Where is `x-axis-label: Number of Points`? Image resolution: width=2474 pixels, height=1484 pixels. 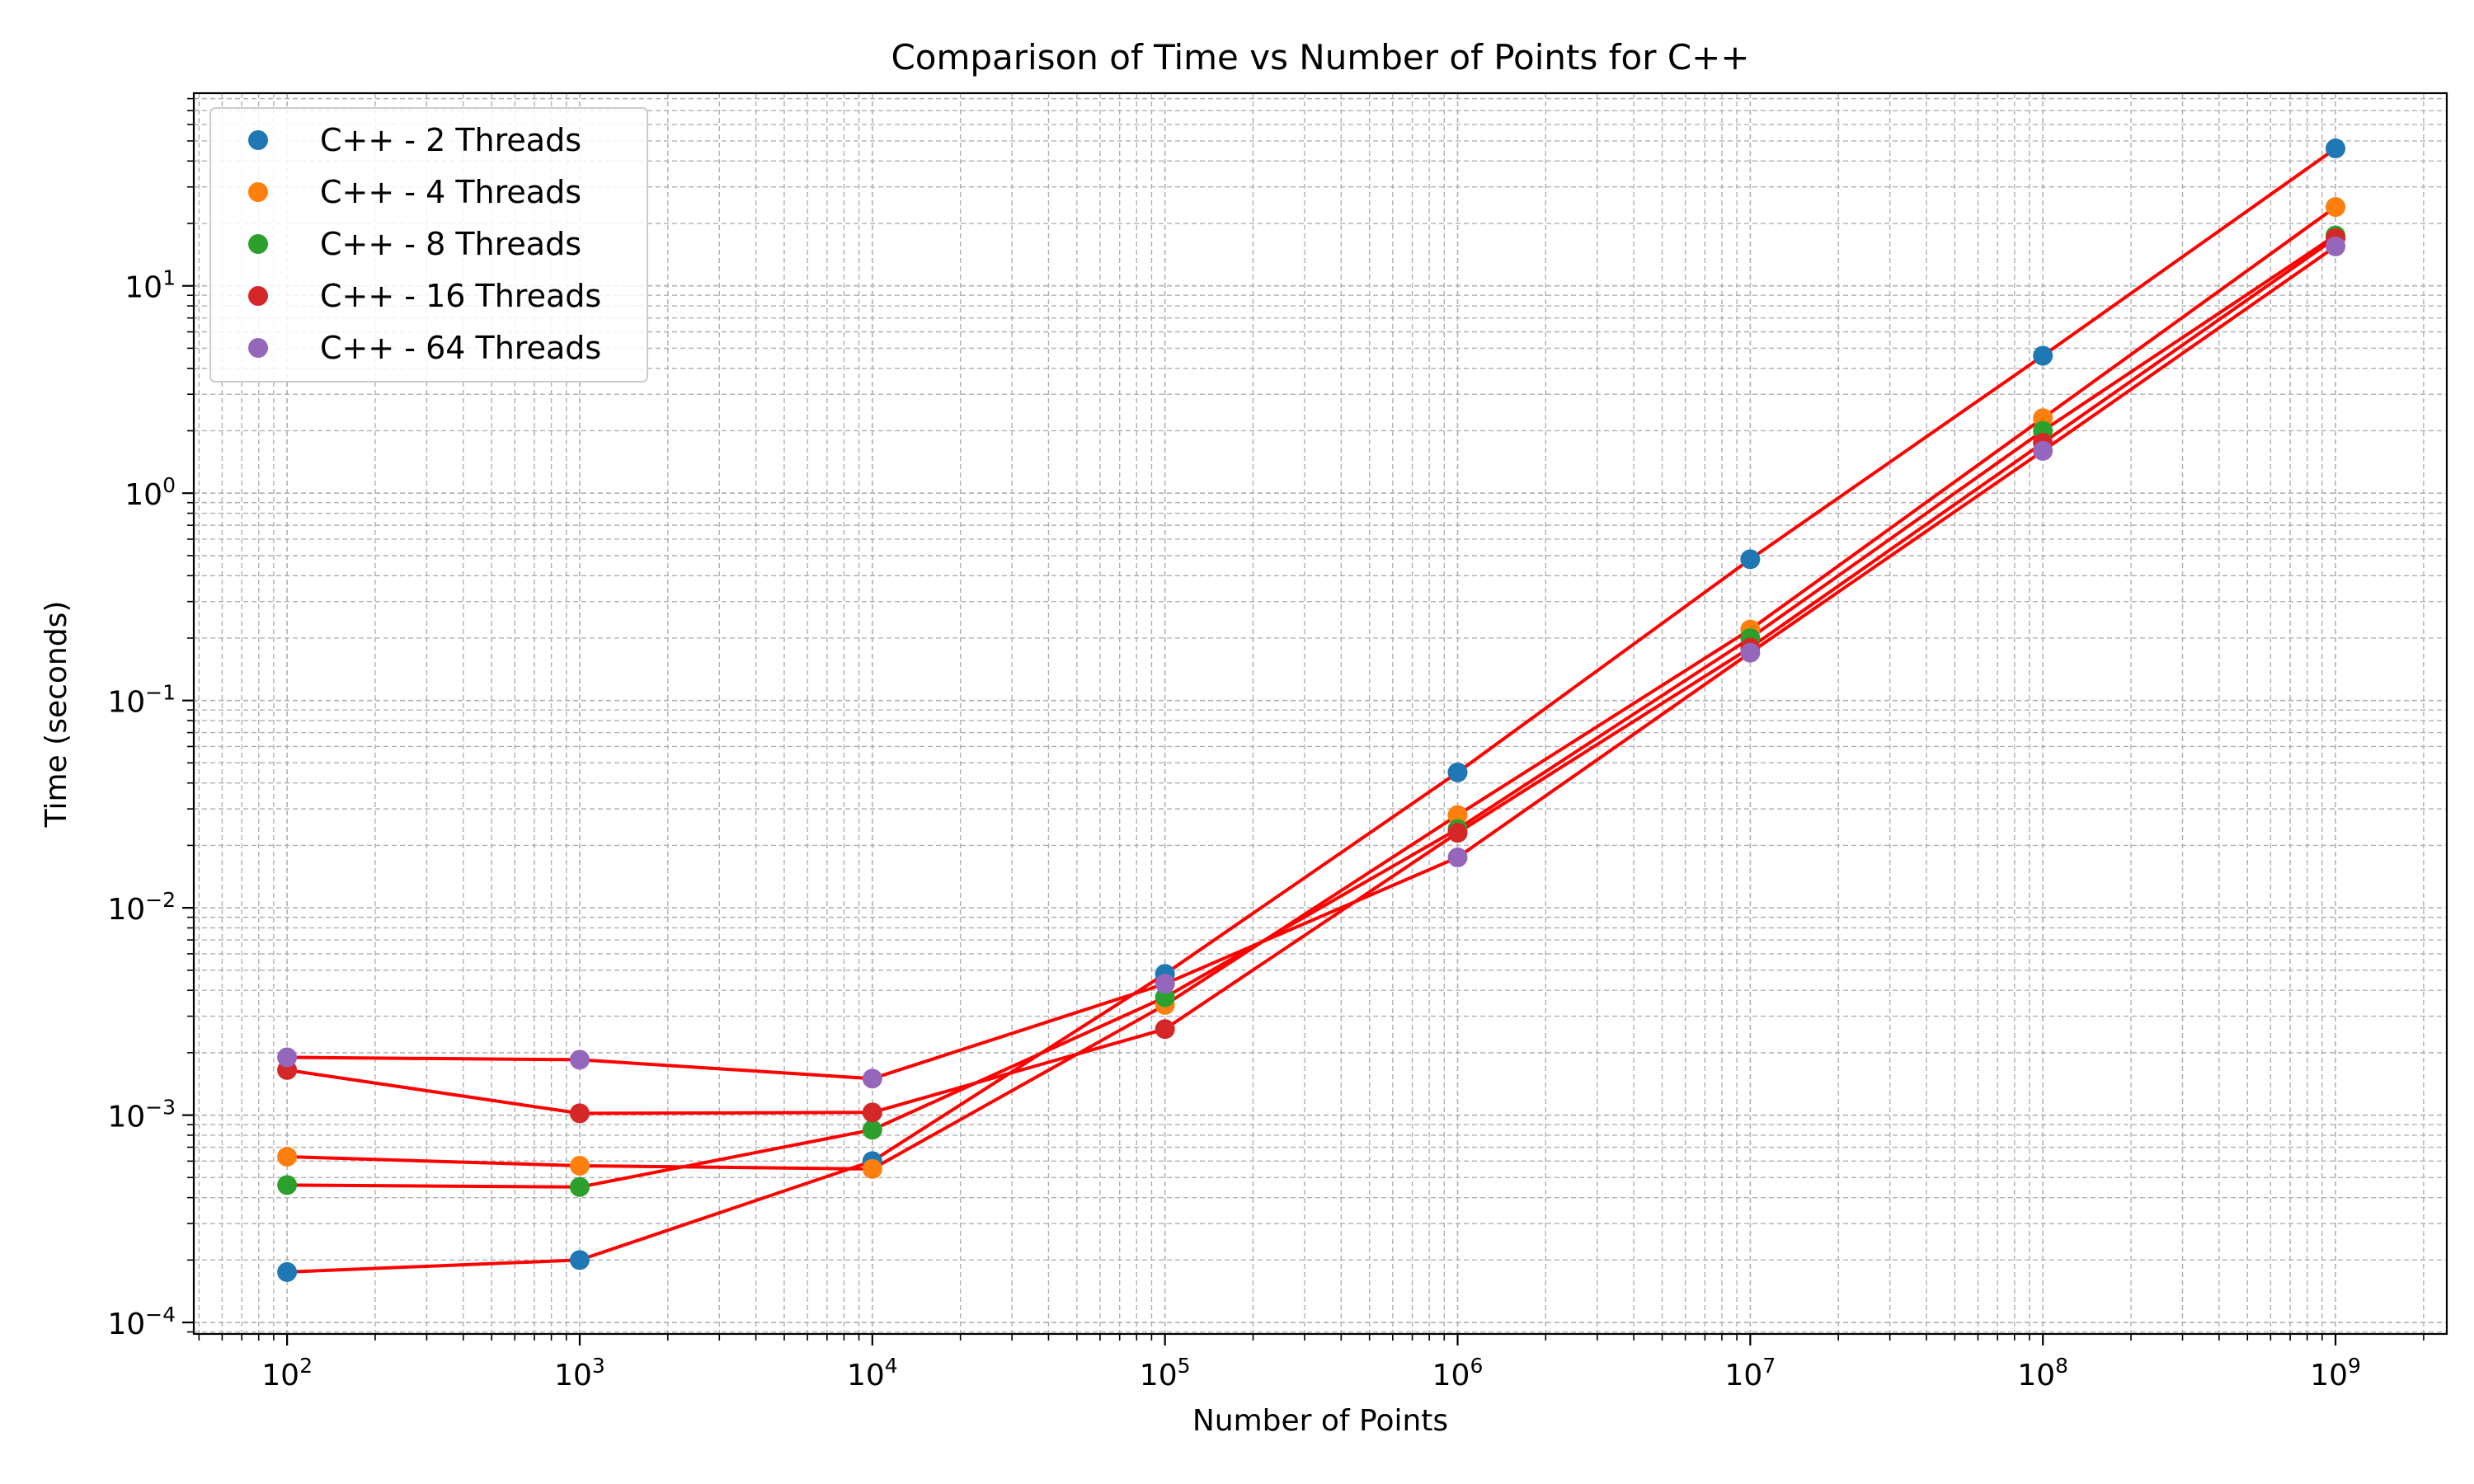 x-axis-label: Number of Points is located at coordinates (1320, 1421).